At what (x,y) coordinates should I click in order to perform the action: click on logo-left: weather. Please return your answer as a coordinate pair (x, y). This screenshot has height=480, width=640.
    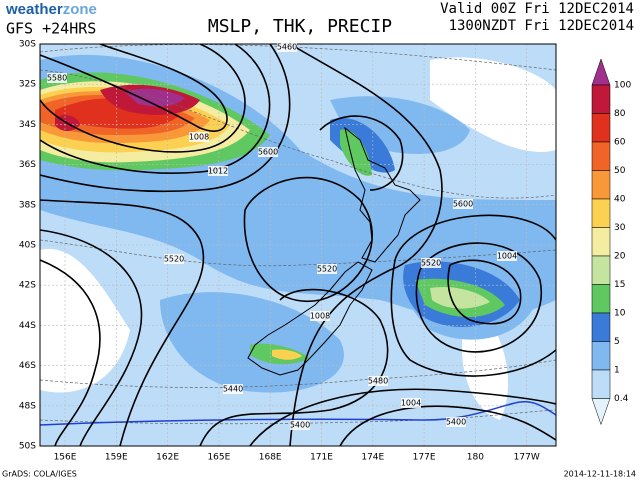
    Looking at the image, I should click on (34, 9).